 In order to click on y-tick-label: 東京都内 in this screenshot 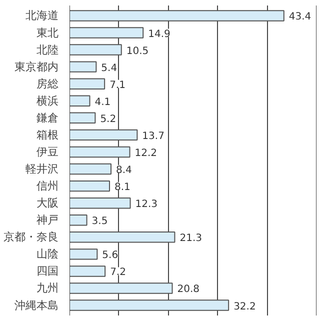, I will do `click(36, 67)`.